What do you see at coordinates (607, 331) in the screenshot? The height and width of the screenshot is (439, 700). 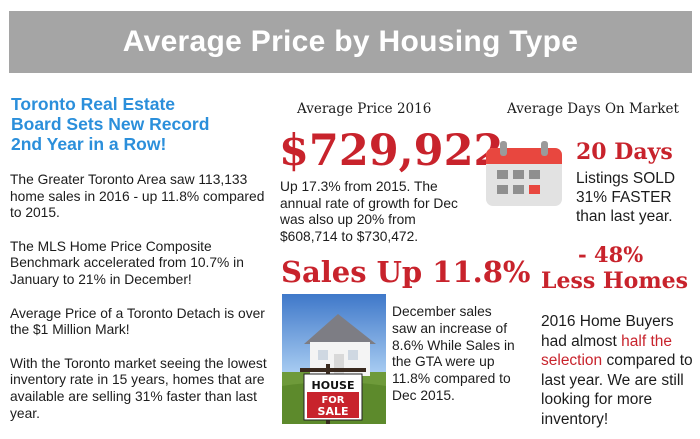 I see `homes-description-start: 2016 Home Buyers had almost` at bounding box center [607, 331].